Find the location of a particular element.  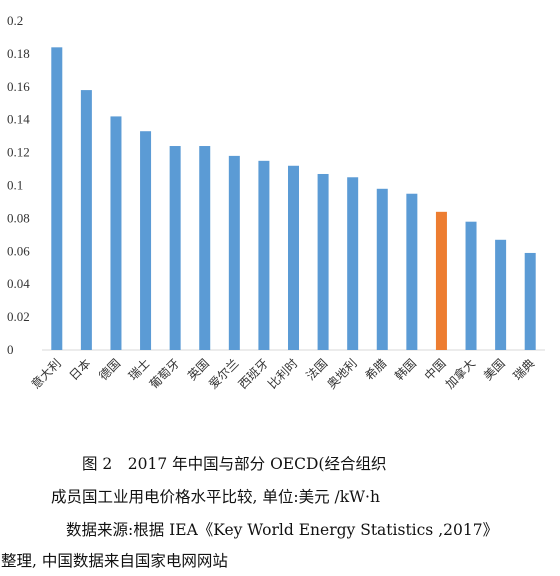

x-tick-label: 奥地利 is located at coordinates (341, 373).